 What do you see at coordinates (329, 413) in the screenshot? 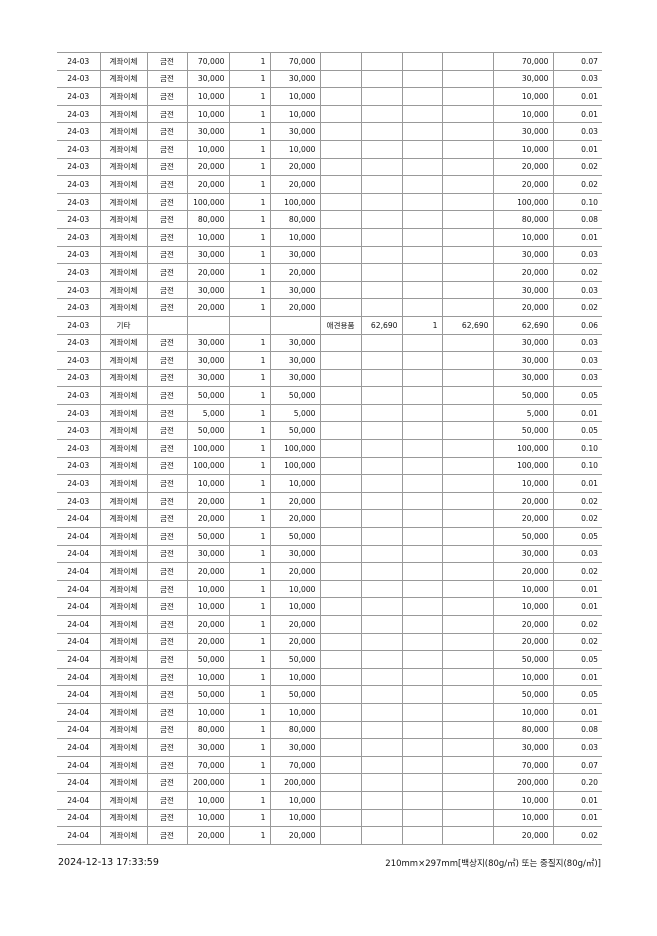
I see `table-row: 24-03 계좌이체 금전 5,000 1 5,000 5,000 0.01` at bounding box center [329, 413].